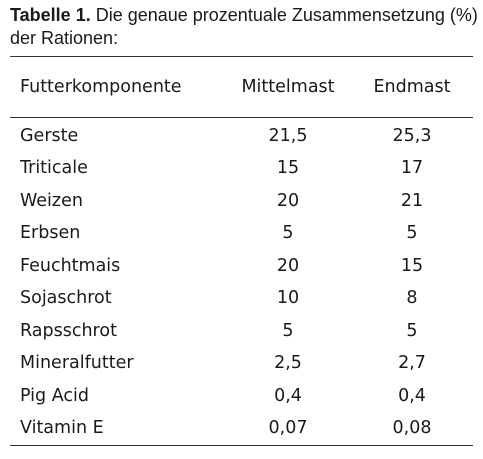 This screenshot has height=459, width=483. I want to click on header-endmast: Endmast, so click(412, 87).